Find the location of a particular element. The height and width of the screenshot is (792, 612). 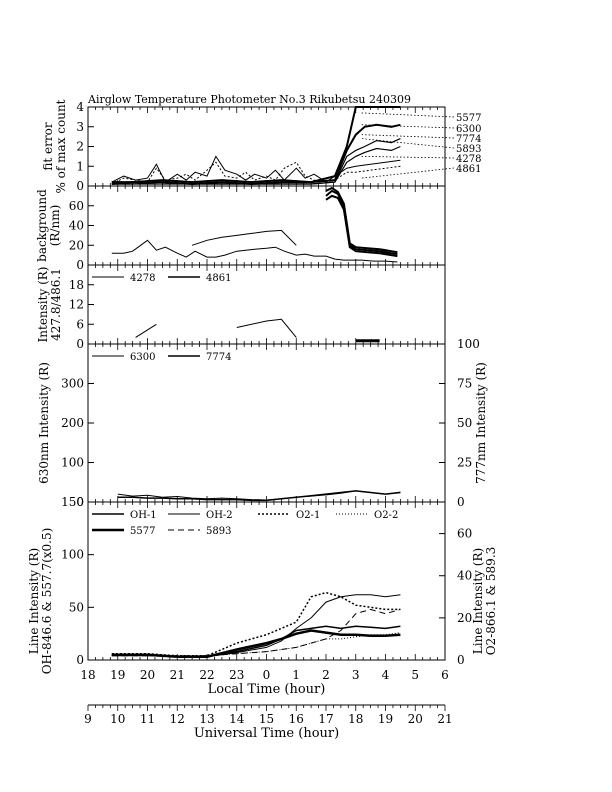

y-tick-label: 2 is located at coordinates (80, 147).